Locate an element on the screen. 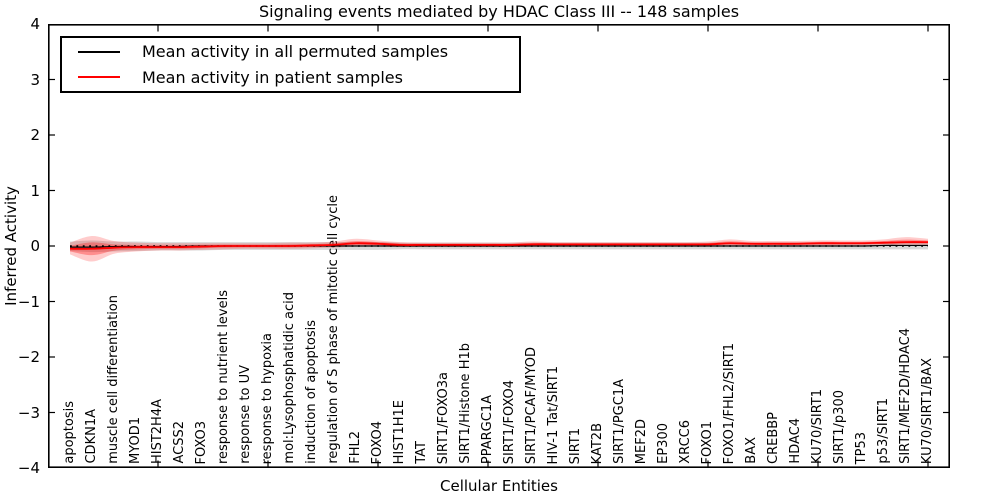 Image resolution: width=1000 pixels, height=500 pixels. legend-label-patient: Mean activity in patient samples is located at coordinates (272, 77).